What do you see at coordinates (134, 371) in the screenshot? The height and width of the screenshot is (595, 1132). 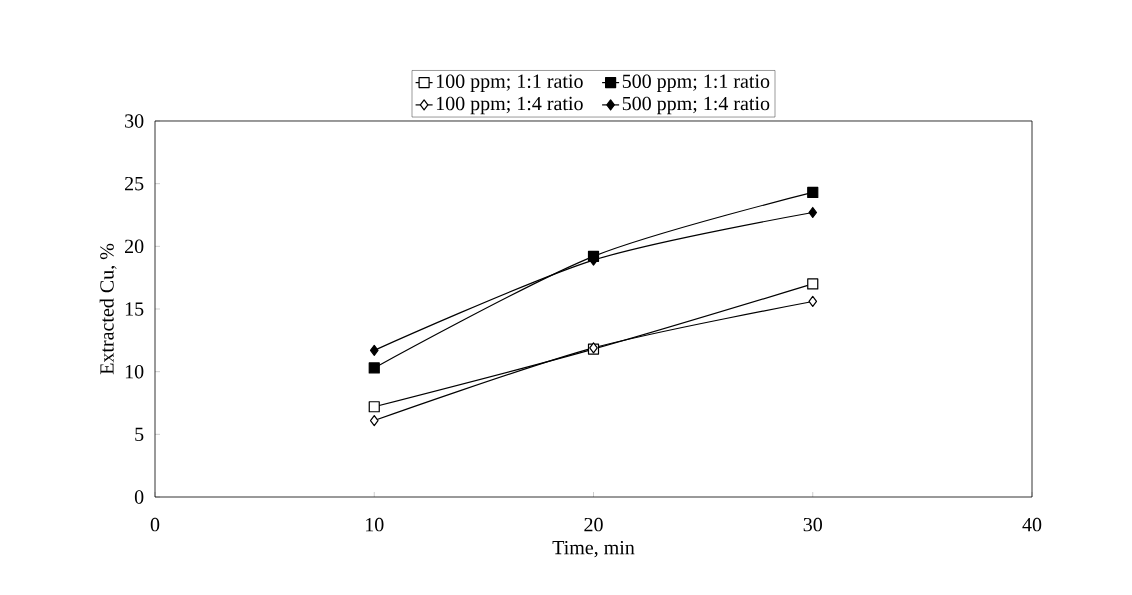 I see `y-tick-label: 10` at bounding box center [134, 371].